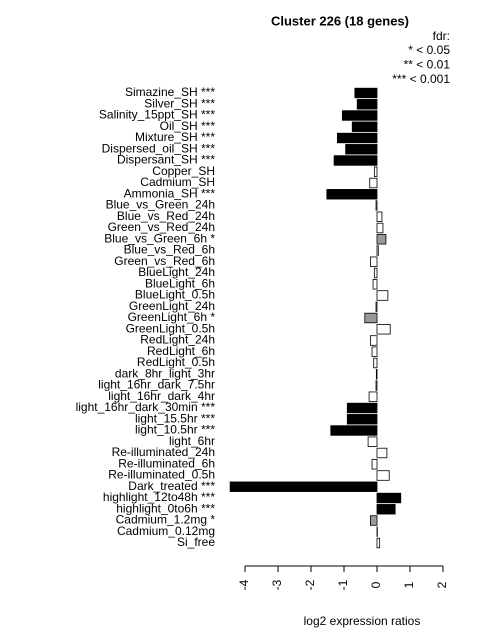 The height and width of the screenshot is (640, 480). I want to click on x-tick-label: 0, so click(376, 584).